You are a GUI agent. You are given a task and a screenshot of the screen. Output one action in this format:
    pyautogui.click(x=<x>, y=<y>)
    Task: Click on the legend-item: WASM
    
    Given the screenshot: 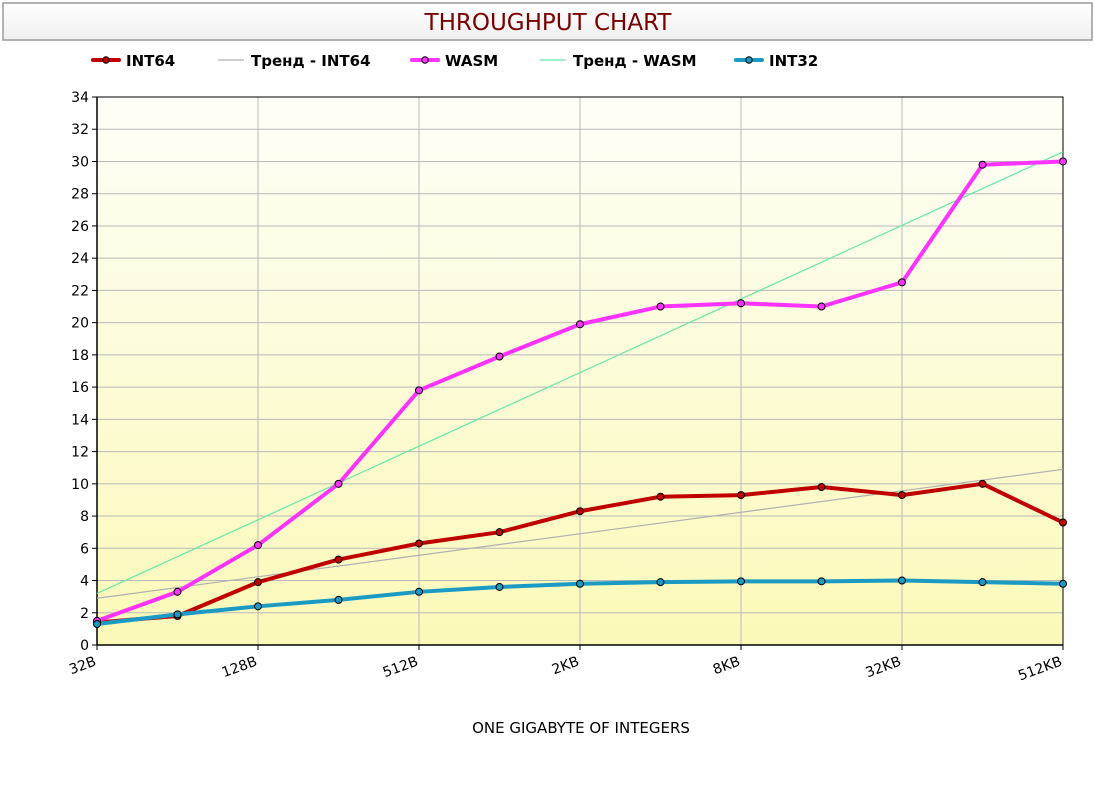 What is the action you would take?
    pyautogui.click(x=454, y=61)
    